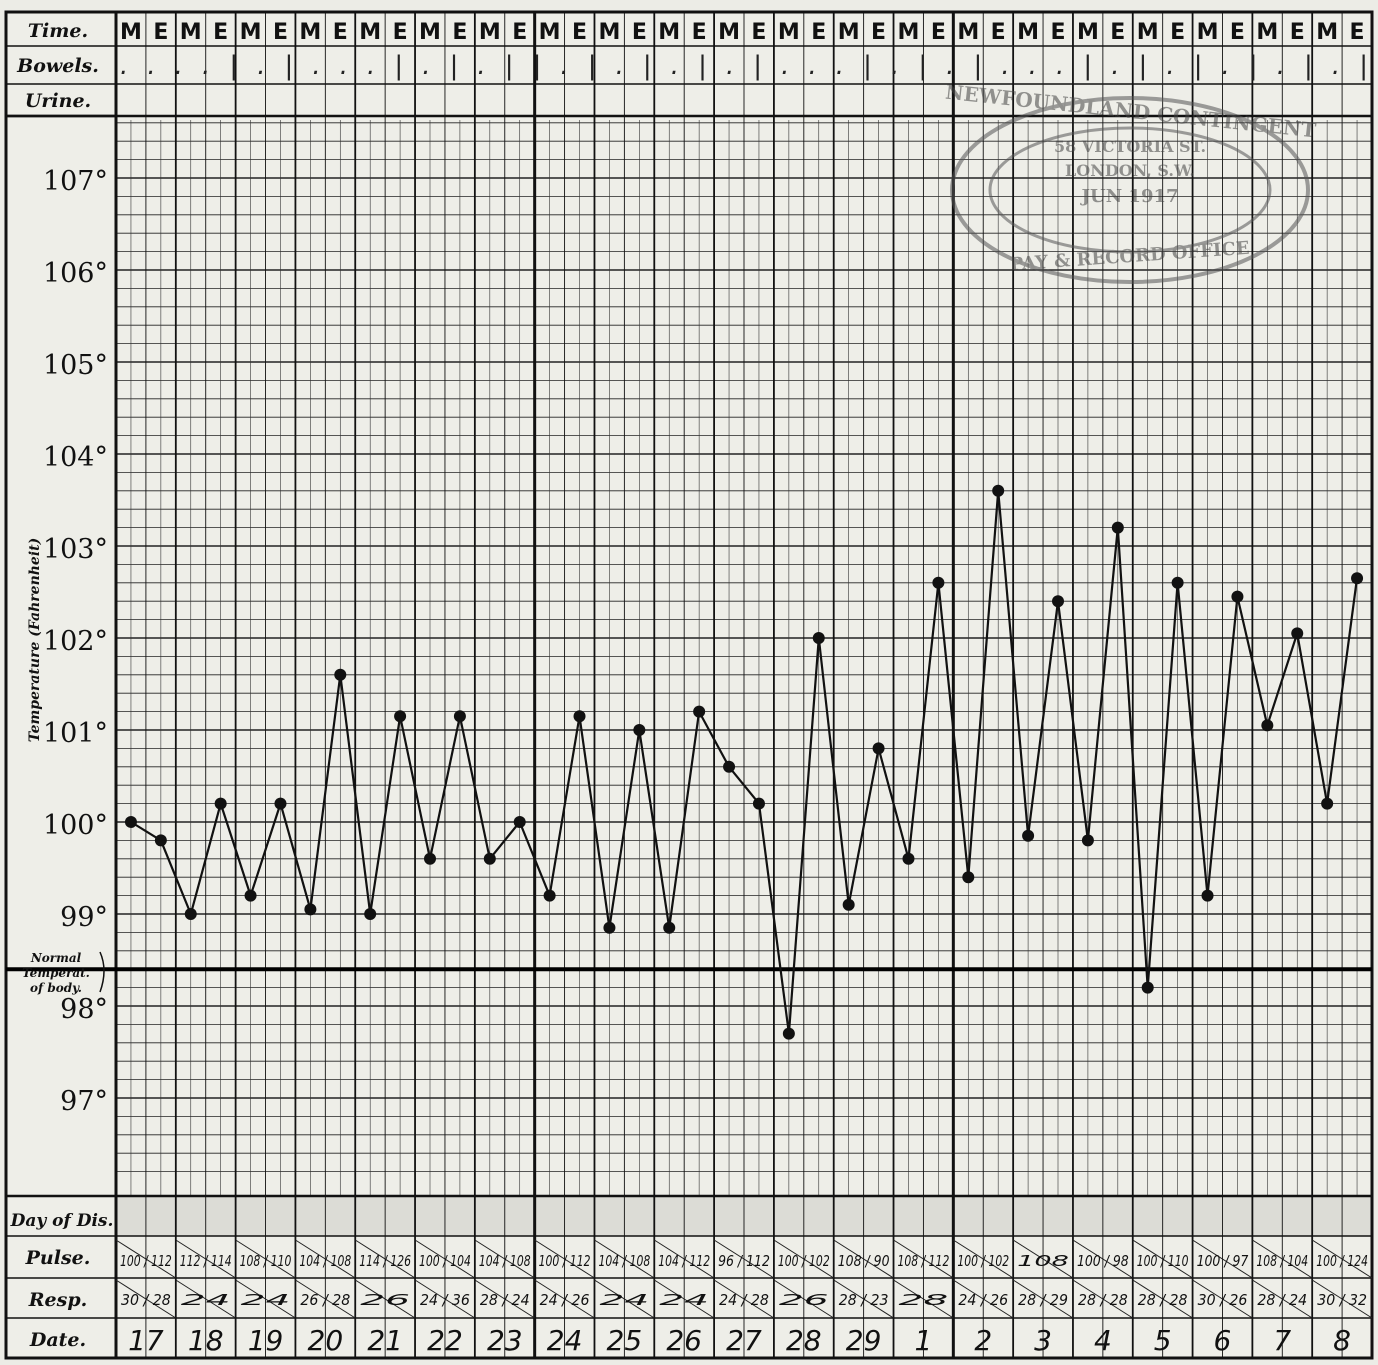  I want to click on date-label: 5, so click(1163, 1340).